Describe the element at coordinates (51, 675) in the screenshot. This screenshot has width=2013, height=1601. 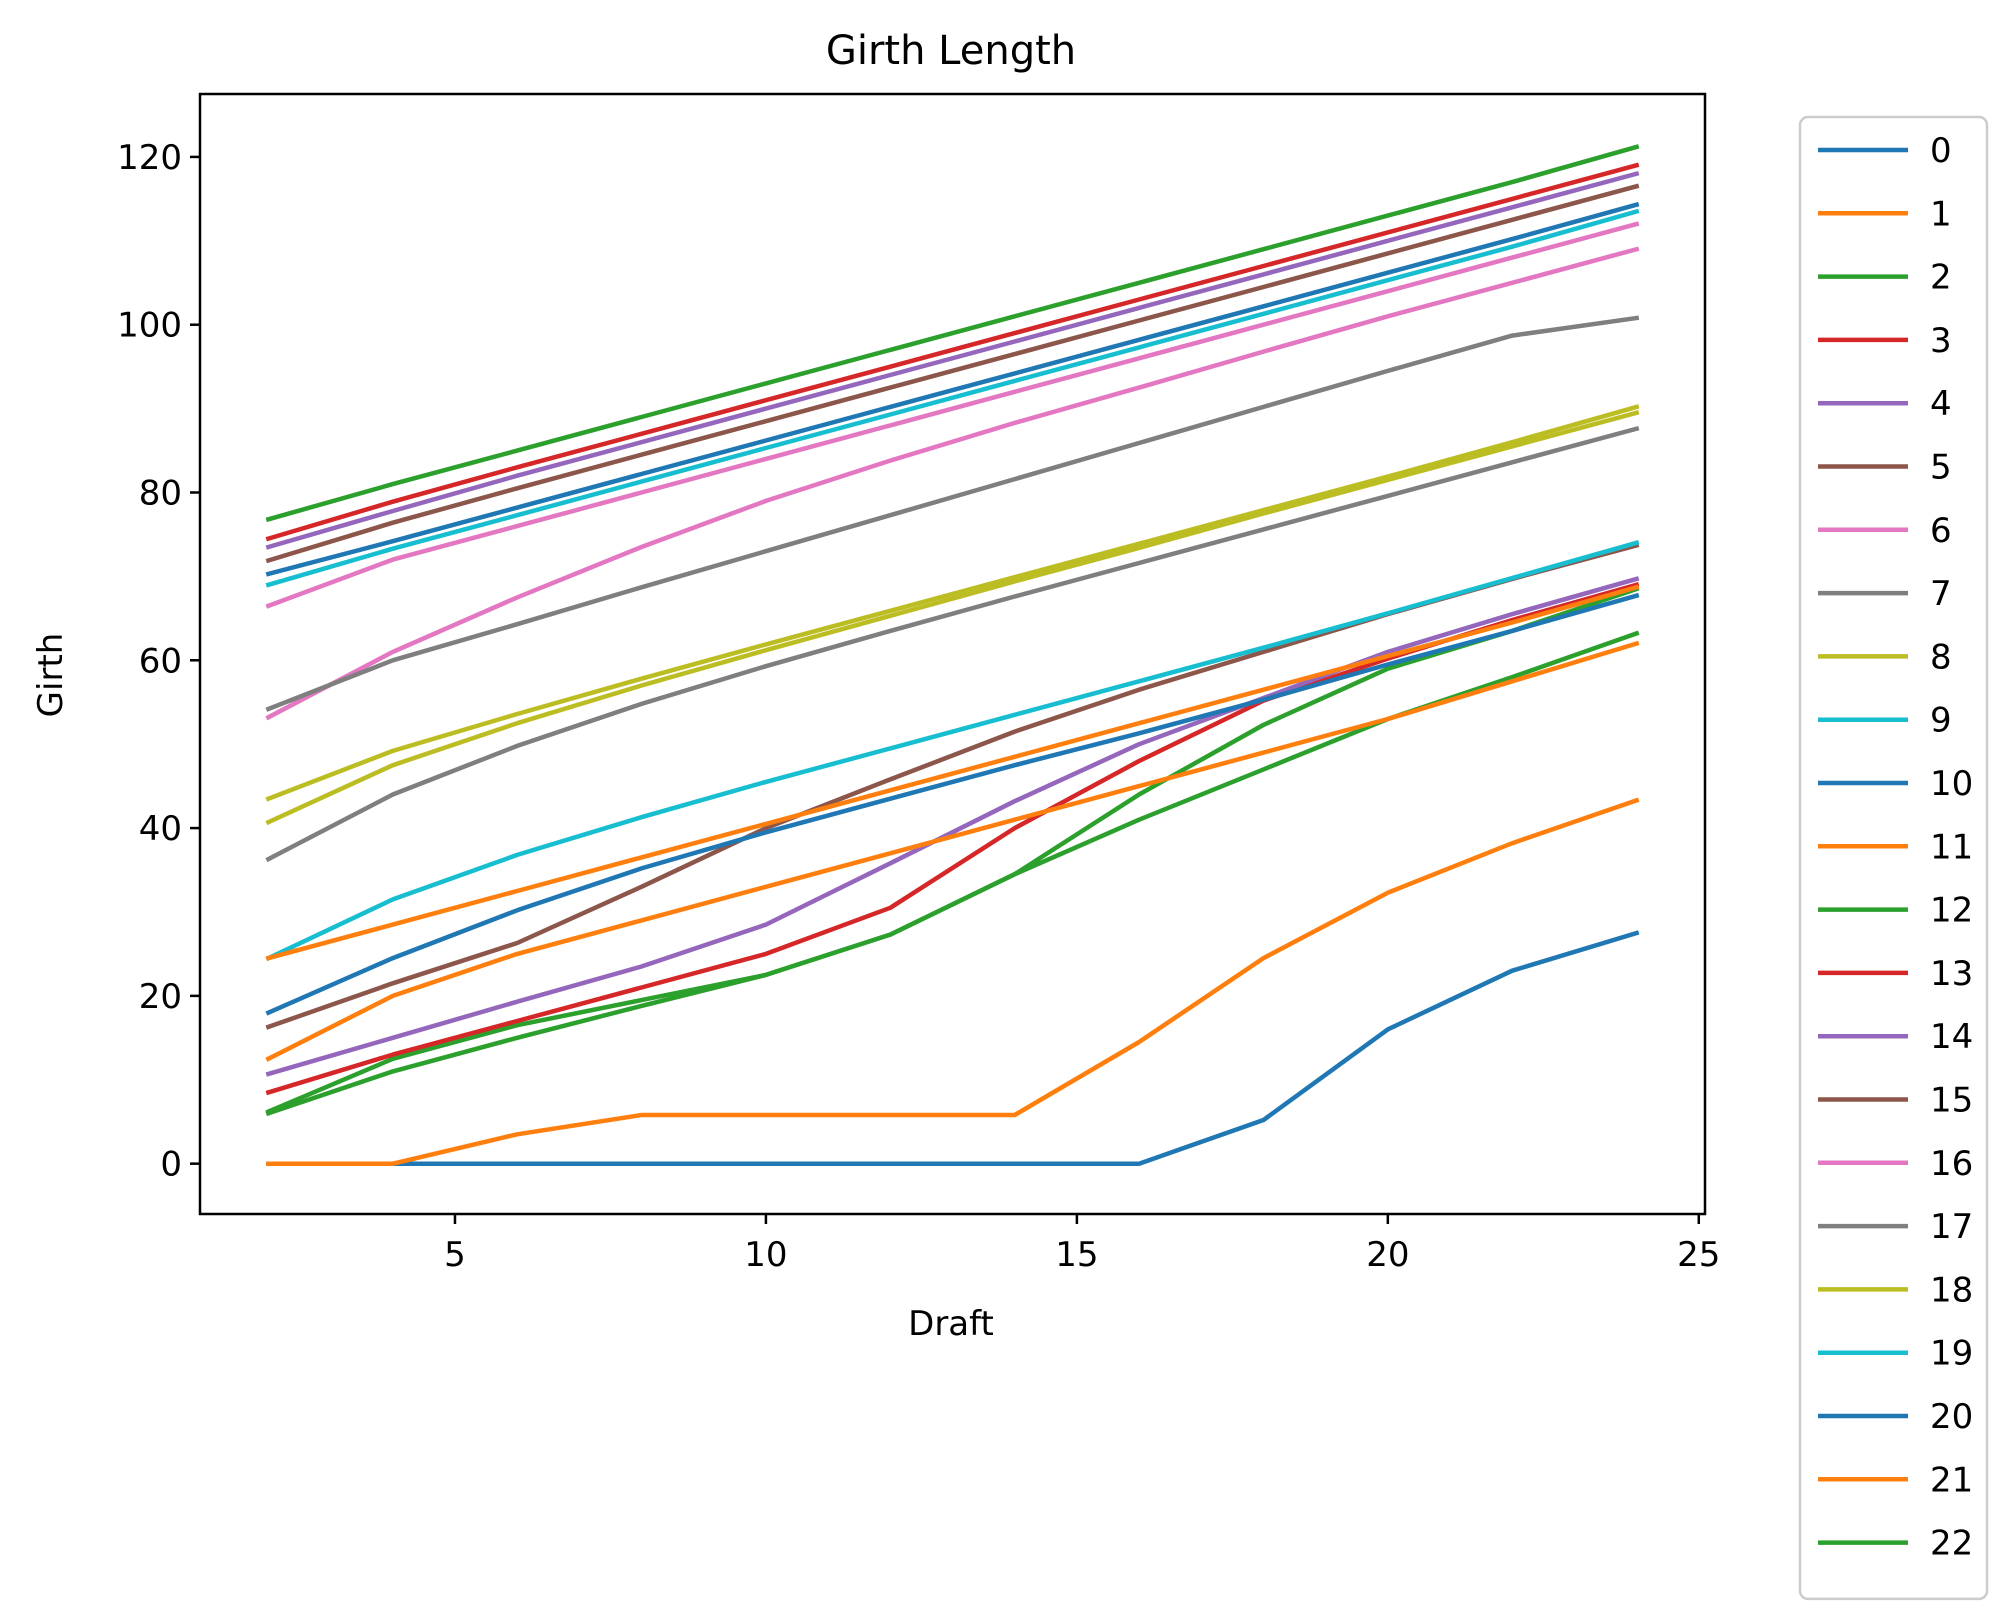
I see `y-axis-label: Girth` at that location.